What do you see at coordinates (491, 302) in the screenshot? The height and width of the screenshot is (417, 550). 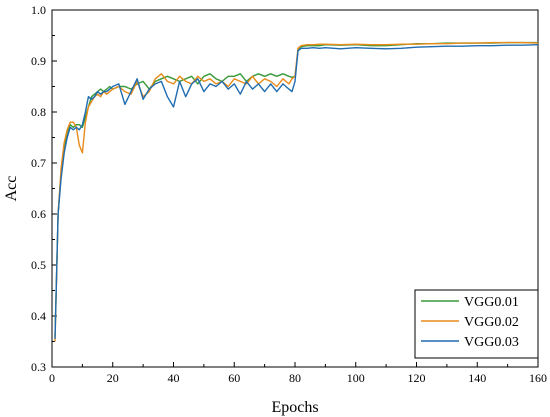 I see `legend-label: VGG0.01` at bounding box center [491, 302].